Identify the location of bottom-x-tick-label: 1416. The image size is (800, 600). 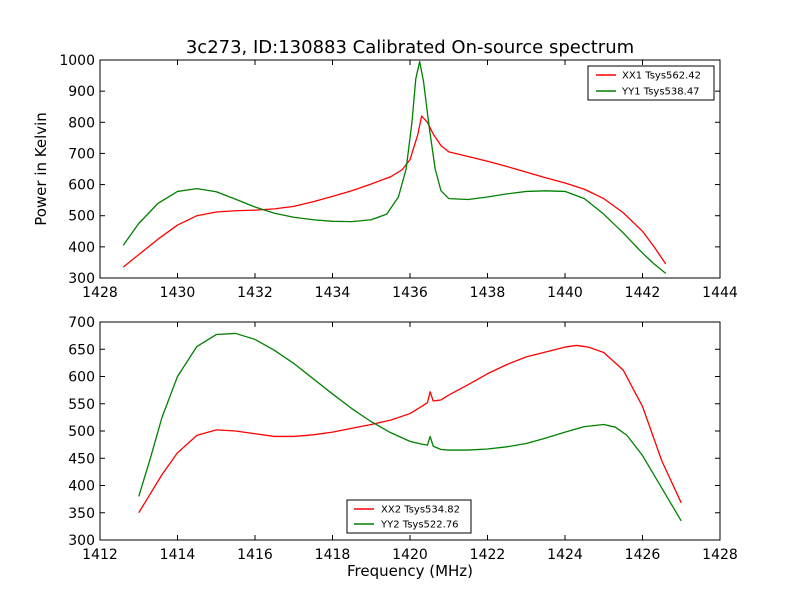
(255, 555).